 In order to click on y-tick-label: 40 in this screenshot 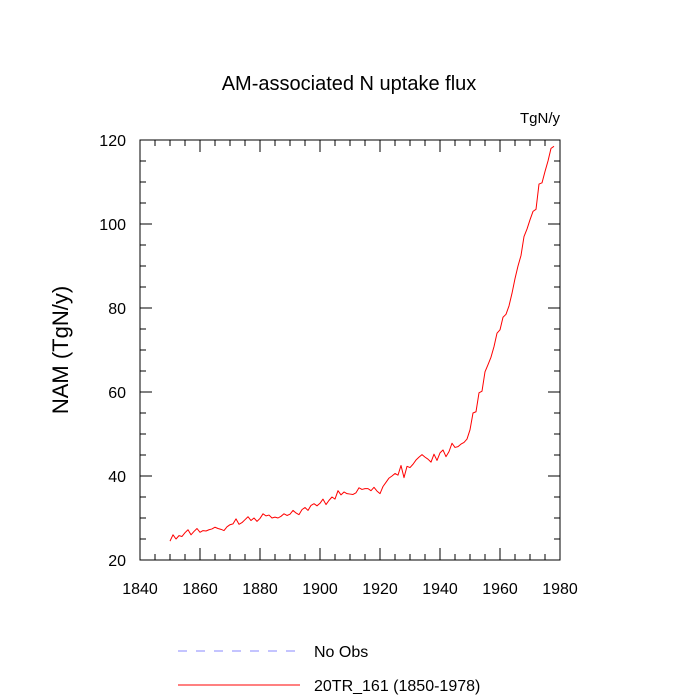, I will do `click(117, 477)`.